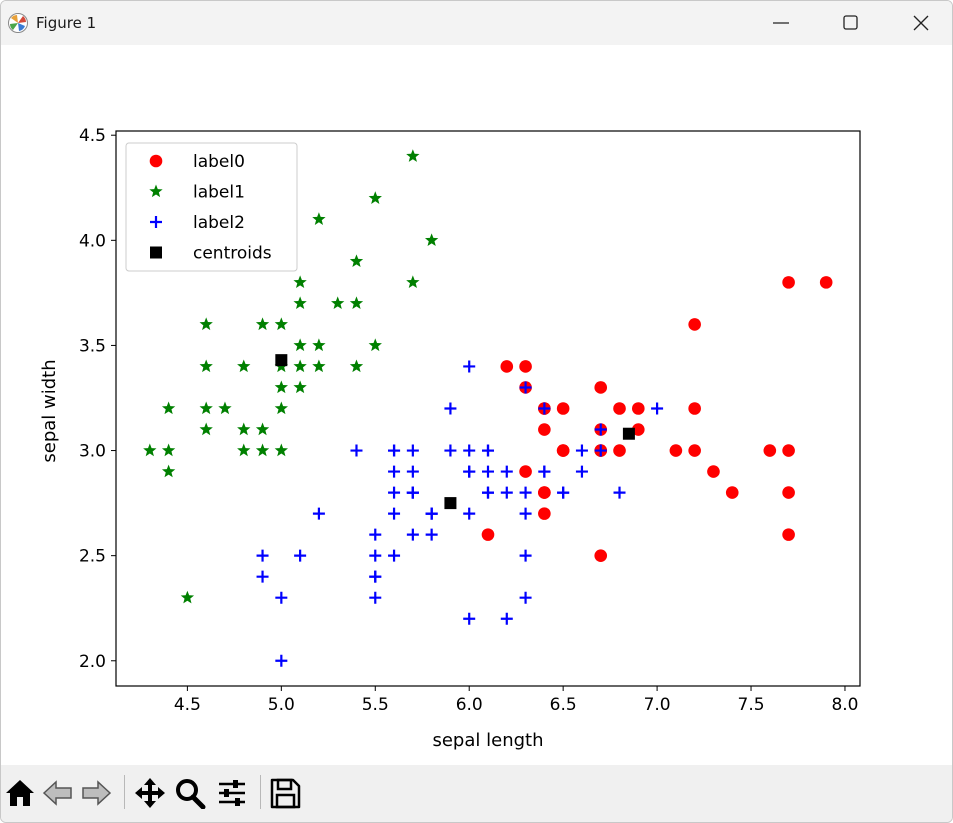 This screenshot has width=953, height=823. What do you see at coordinates (219, 223) in the screenshot?
I see `legend-label-label2: label2` at bounding box center [219, 223].